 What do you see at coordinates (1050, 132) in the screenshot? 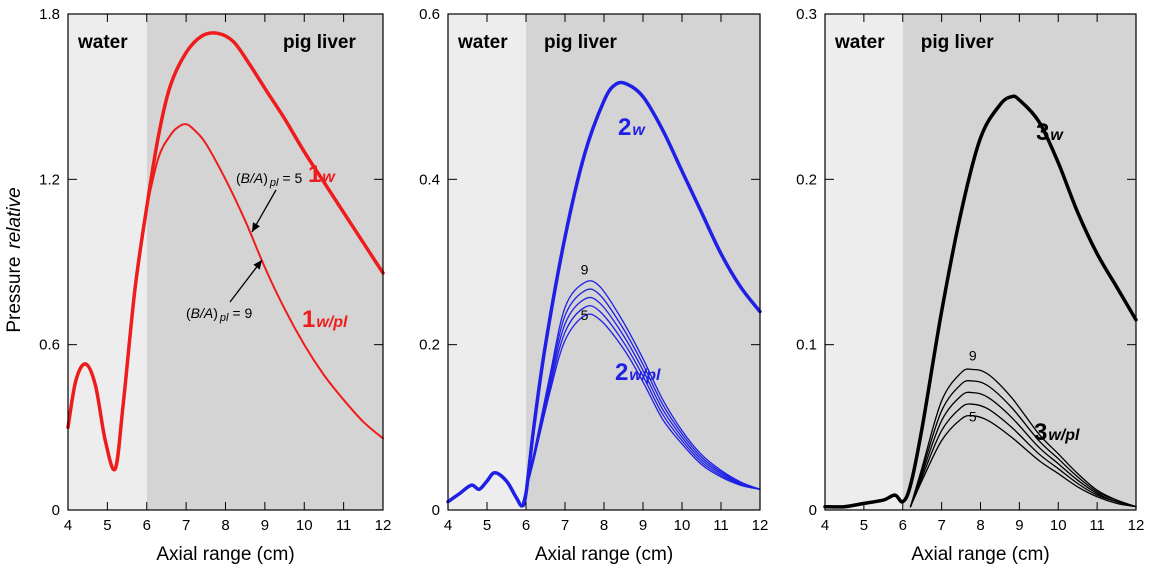
I see `curve-label-3-w: 3w` at bounding box center [1050, 132].